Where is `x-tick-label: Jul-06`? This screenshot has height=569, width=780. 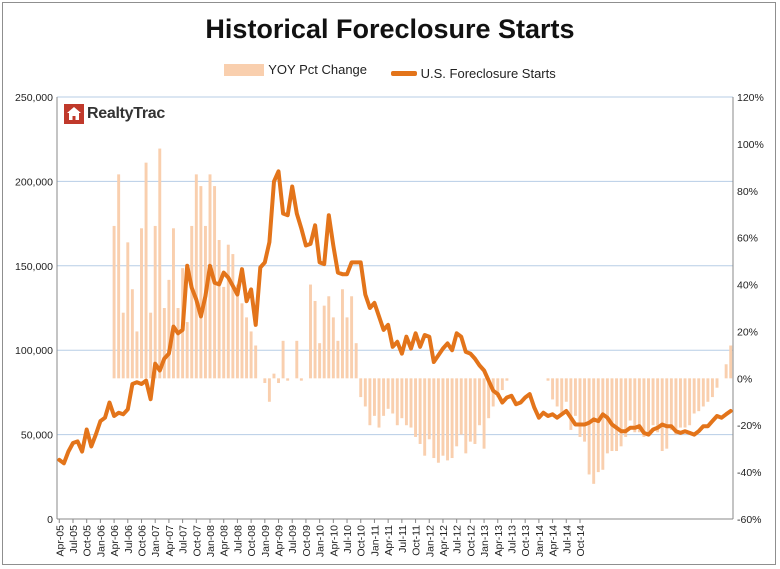 x-tick-label: Jul-06 is located at coordinates (129, 539).